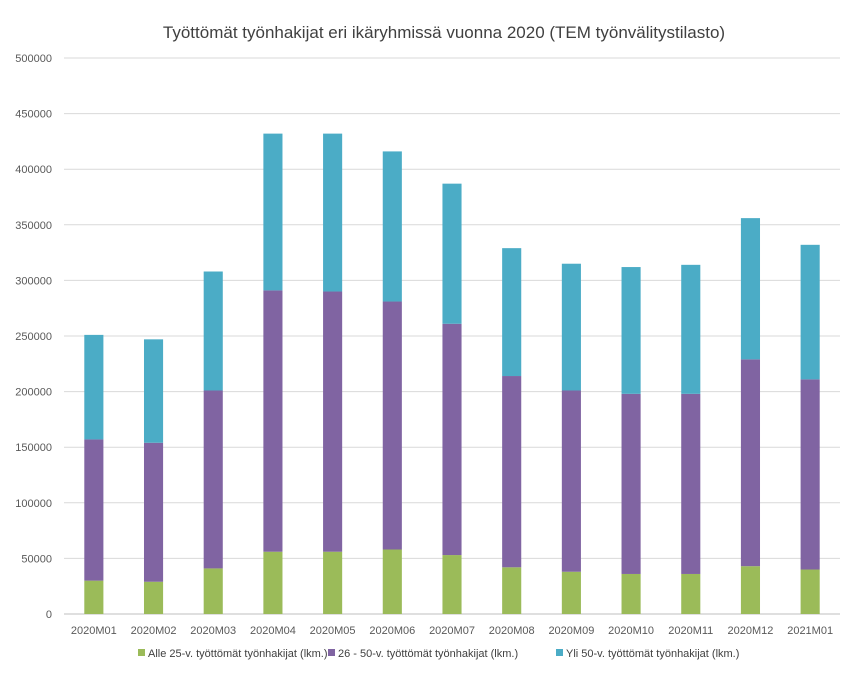  I want to click on x-tick-label: 2020M03, so click(213, 631).